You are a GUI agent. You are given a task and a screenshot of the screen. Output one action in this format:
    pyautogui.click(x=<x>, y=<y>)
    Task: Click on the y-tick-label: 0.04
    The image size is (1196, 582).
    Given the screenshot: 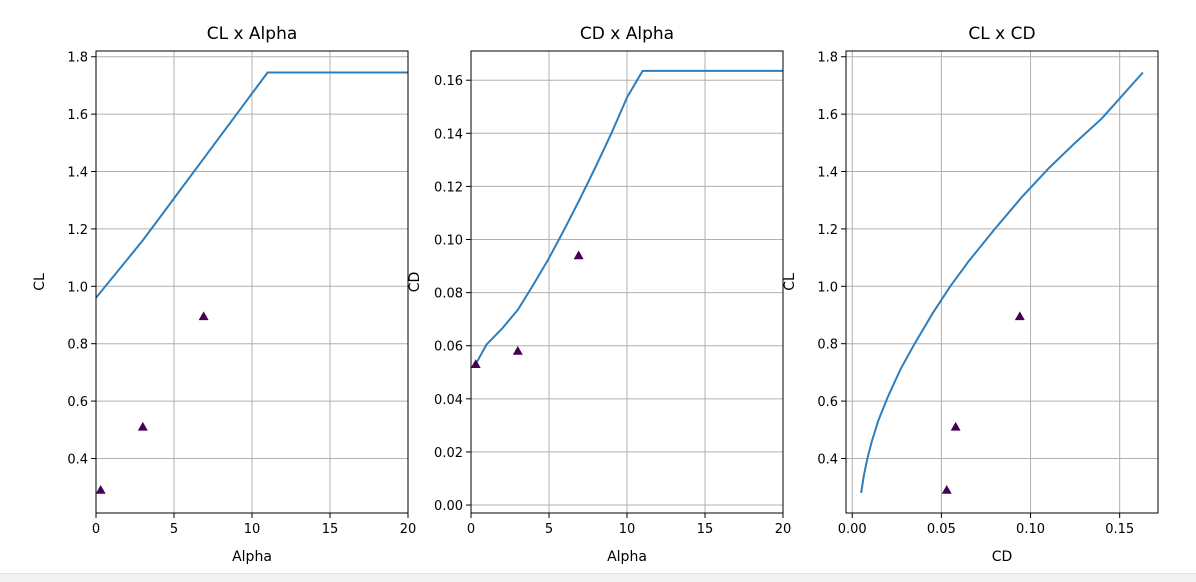 What is the action you would take?
    pyautogui.click(x=448, y=400)
    